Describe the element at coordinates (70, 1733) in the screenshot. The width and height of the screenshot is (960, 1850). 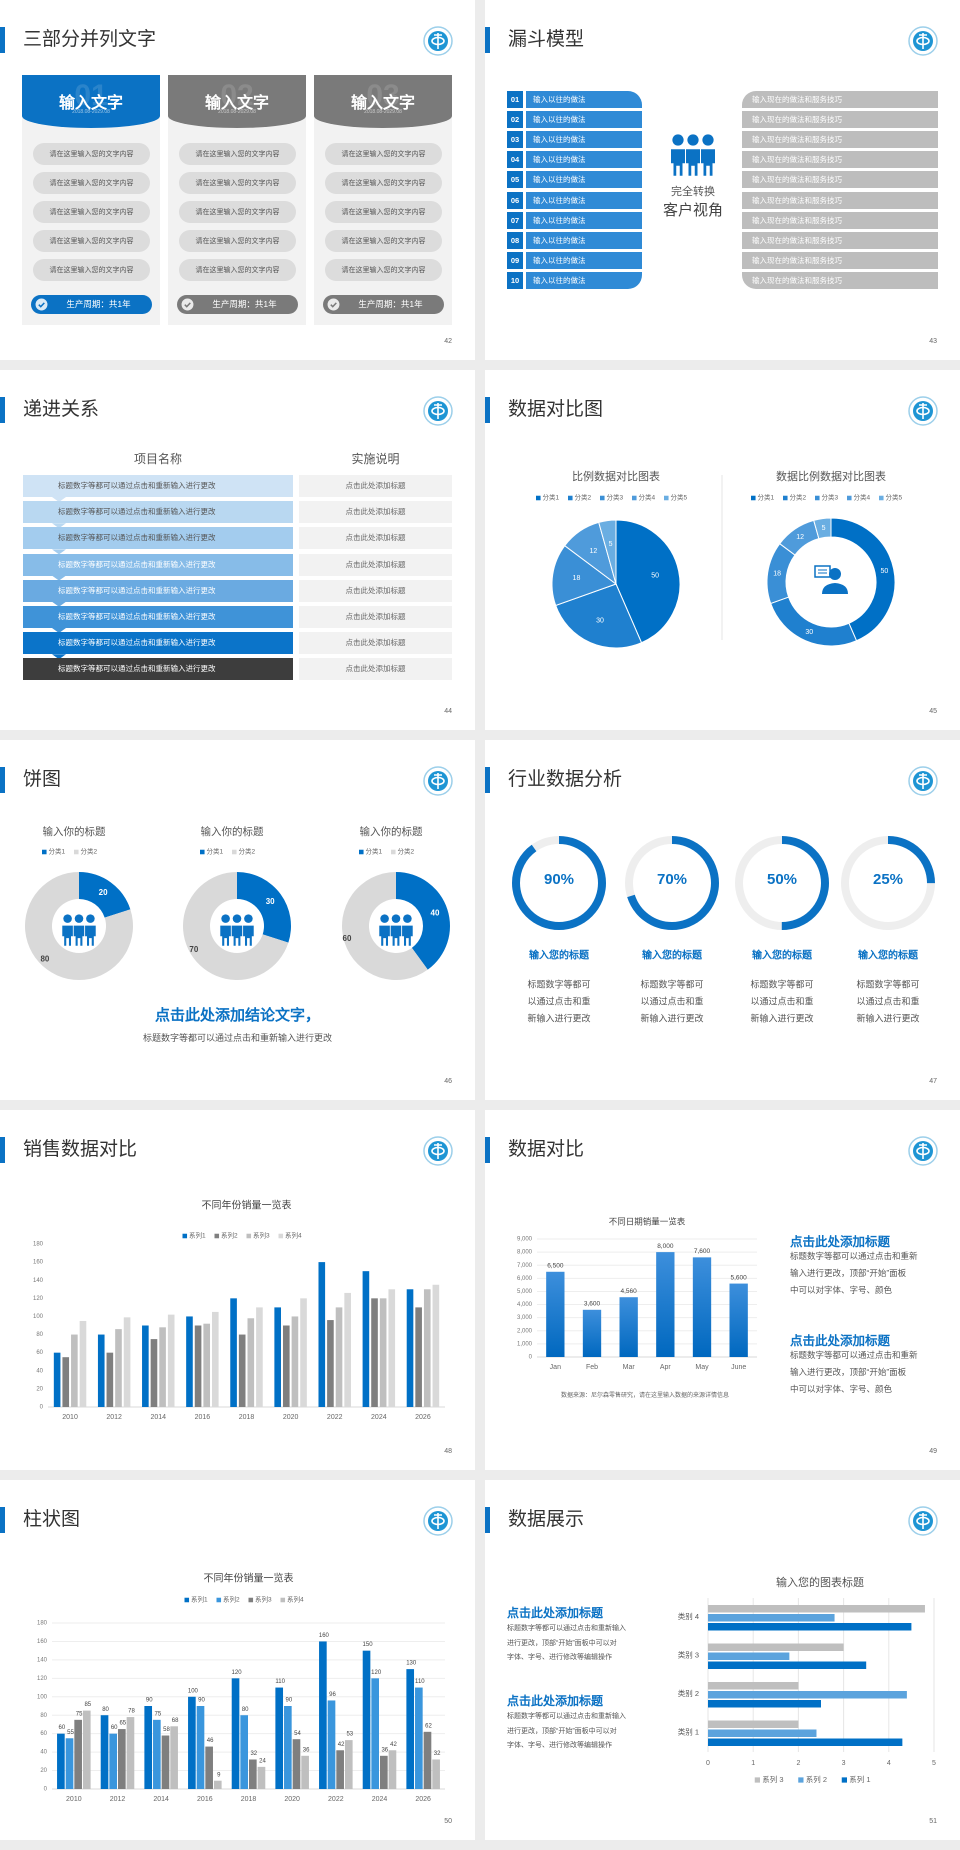
I see `data-label: 55` at that location.